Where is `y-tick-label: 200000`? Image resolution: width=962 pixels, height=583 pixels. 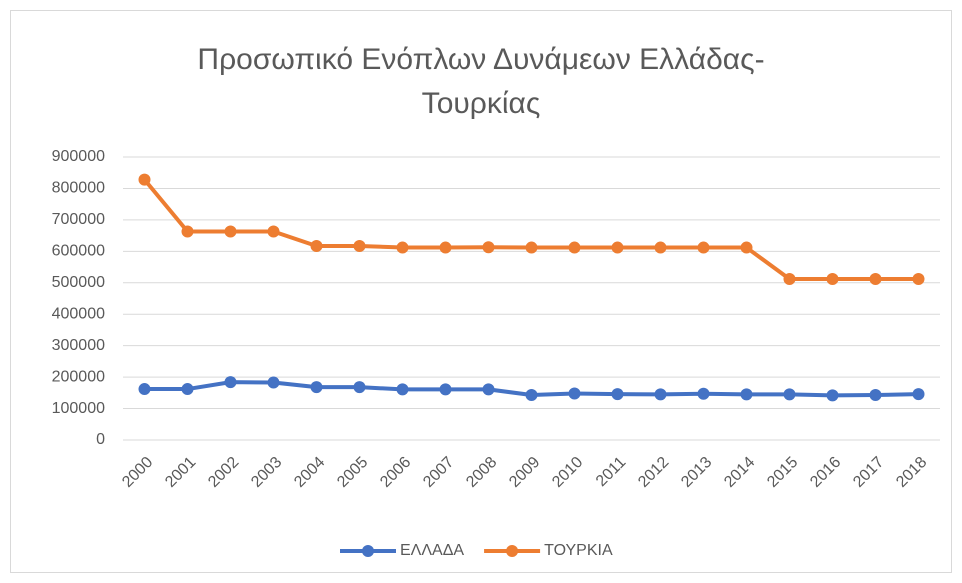 y-tick-label: 200000 is located at coordinates (78, 376).